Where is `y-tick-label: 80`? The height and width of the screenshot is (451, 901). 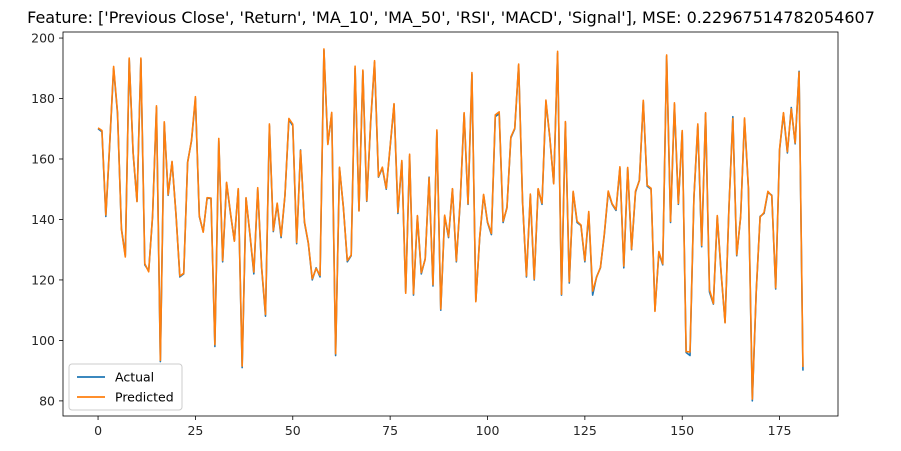
y-tick-label: 80 is located at coordinates (47, 400).